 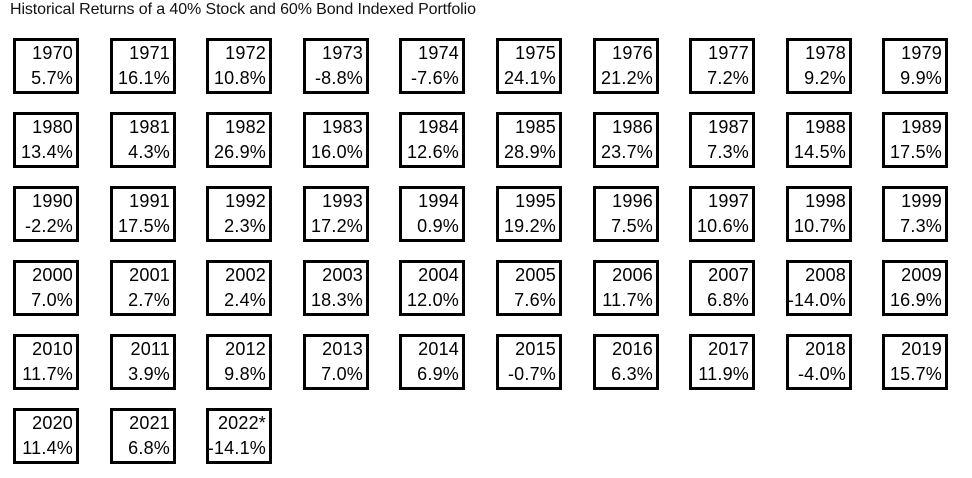 I want to click on return-cell: 1974 -7.6%, so click(x=432, y=66).